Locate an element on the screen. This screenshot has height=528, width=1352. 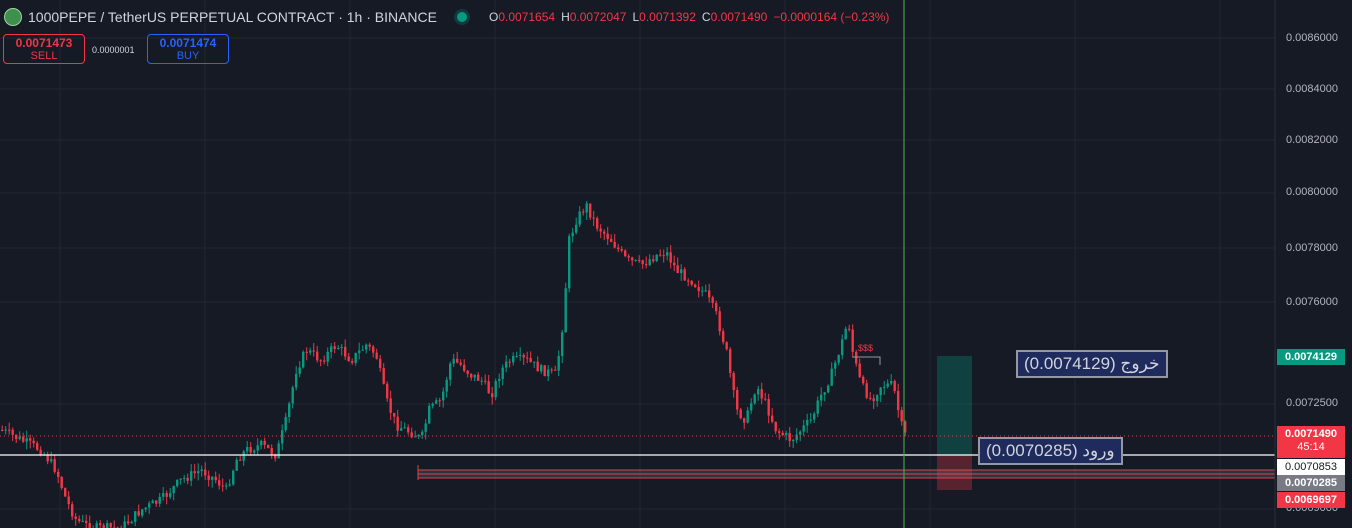
sell-button: 0.0071473 SELL is located at coordinates (44, 49).